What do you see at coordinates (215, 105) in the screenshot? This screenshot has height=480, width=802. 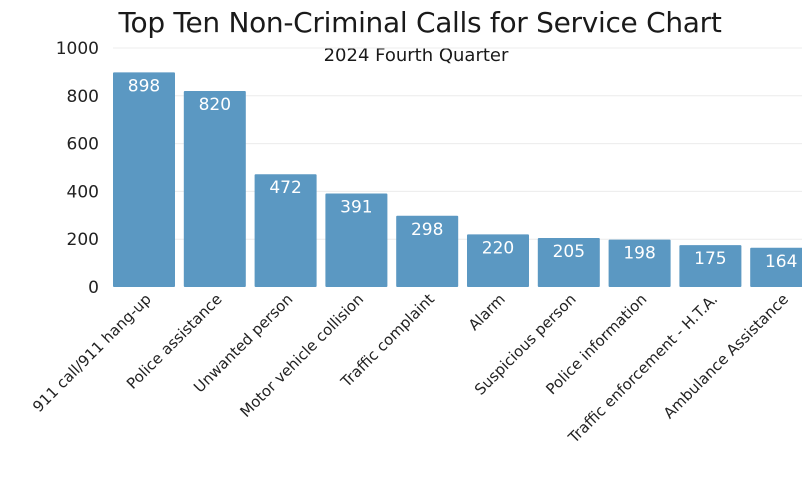 I see `bar-value-label: 820` at bounding box center [215, 105].